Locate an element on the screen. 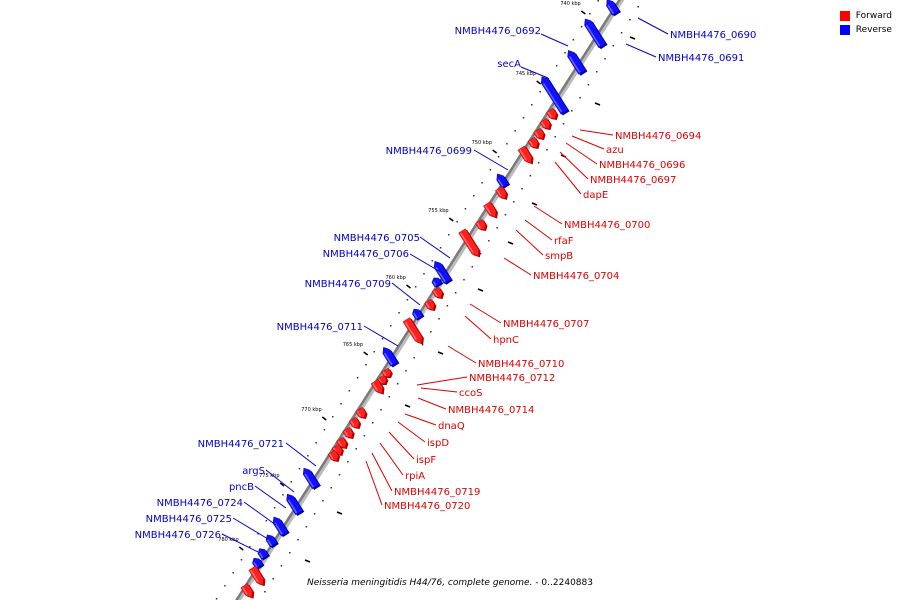  gene-dnaQ is located at coordinates (361, 412).